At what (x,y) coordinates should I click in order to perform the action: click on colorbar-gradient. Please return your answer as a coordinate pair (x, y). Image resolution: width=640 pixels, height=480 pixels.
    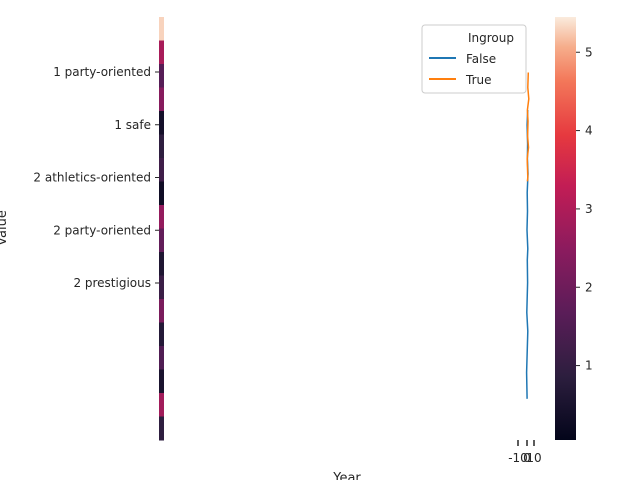
    Looking at the image, I should click on (565, 228).